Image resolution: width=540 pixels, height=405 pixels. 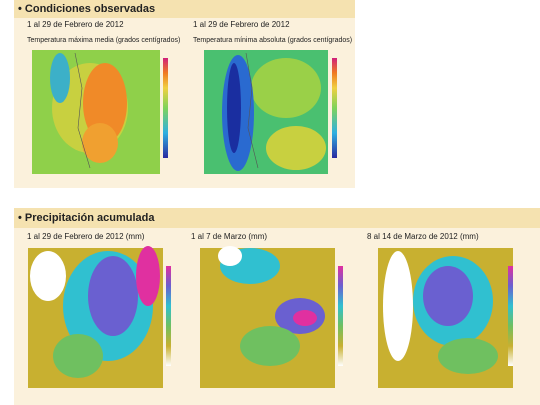 What do you see at coordinates (86, 236) in the screenshot?
I see `panel-date: 1 al 29 de Febrero de 2012 (mm)` at bounding box center [86, 236].